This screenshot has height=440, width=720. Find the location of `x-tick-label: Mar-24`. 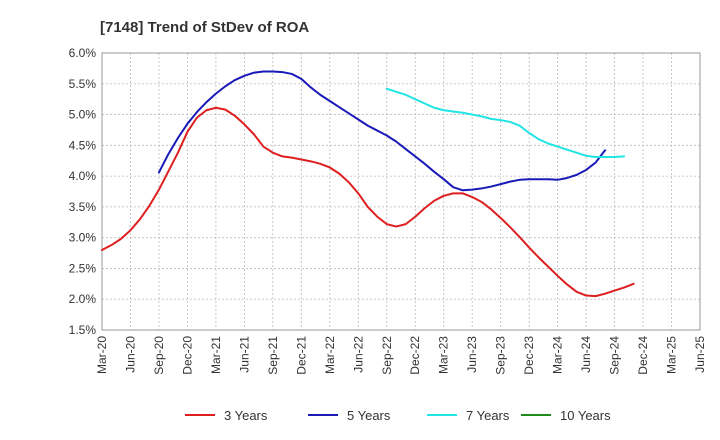

x-tick-label: Mar-24 is located at coordinates (558, 355).